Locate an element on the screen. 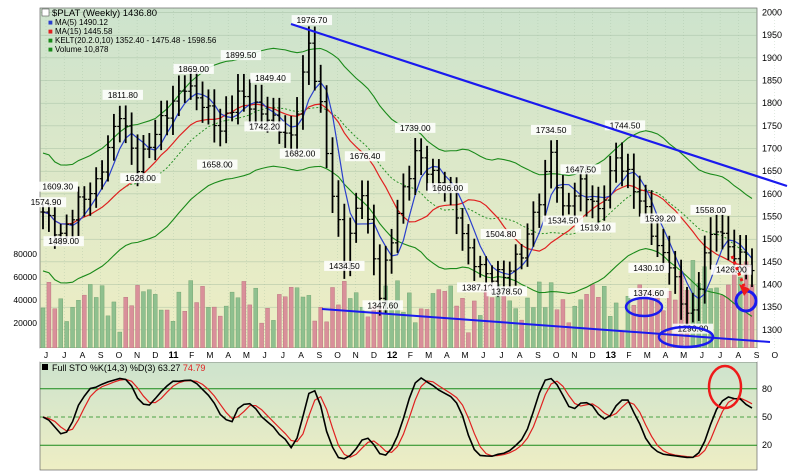 This screenshot has height=475, width=800. y-tick-label: 1500 is located at coordinates (772, 239).